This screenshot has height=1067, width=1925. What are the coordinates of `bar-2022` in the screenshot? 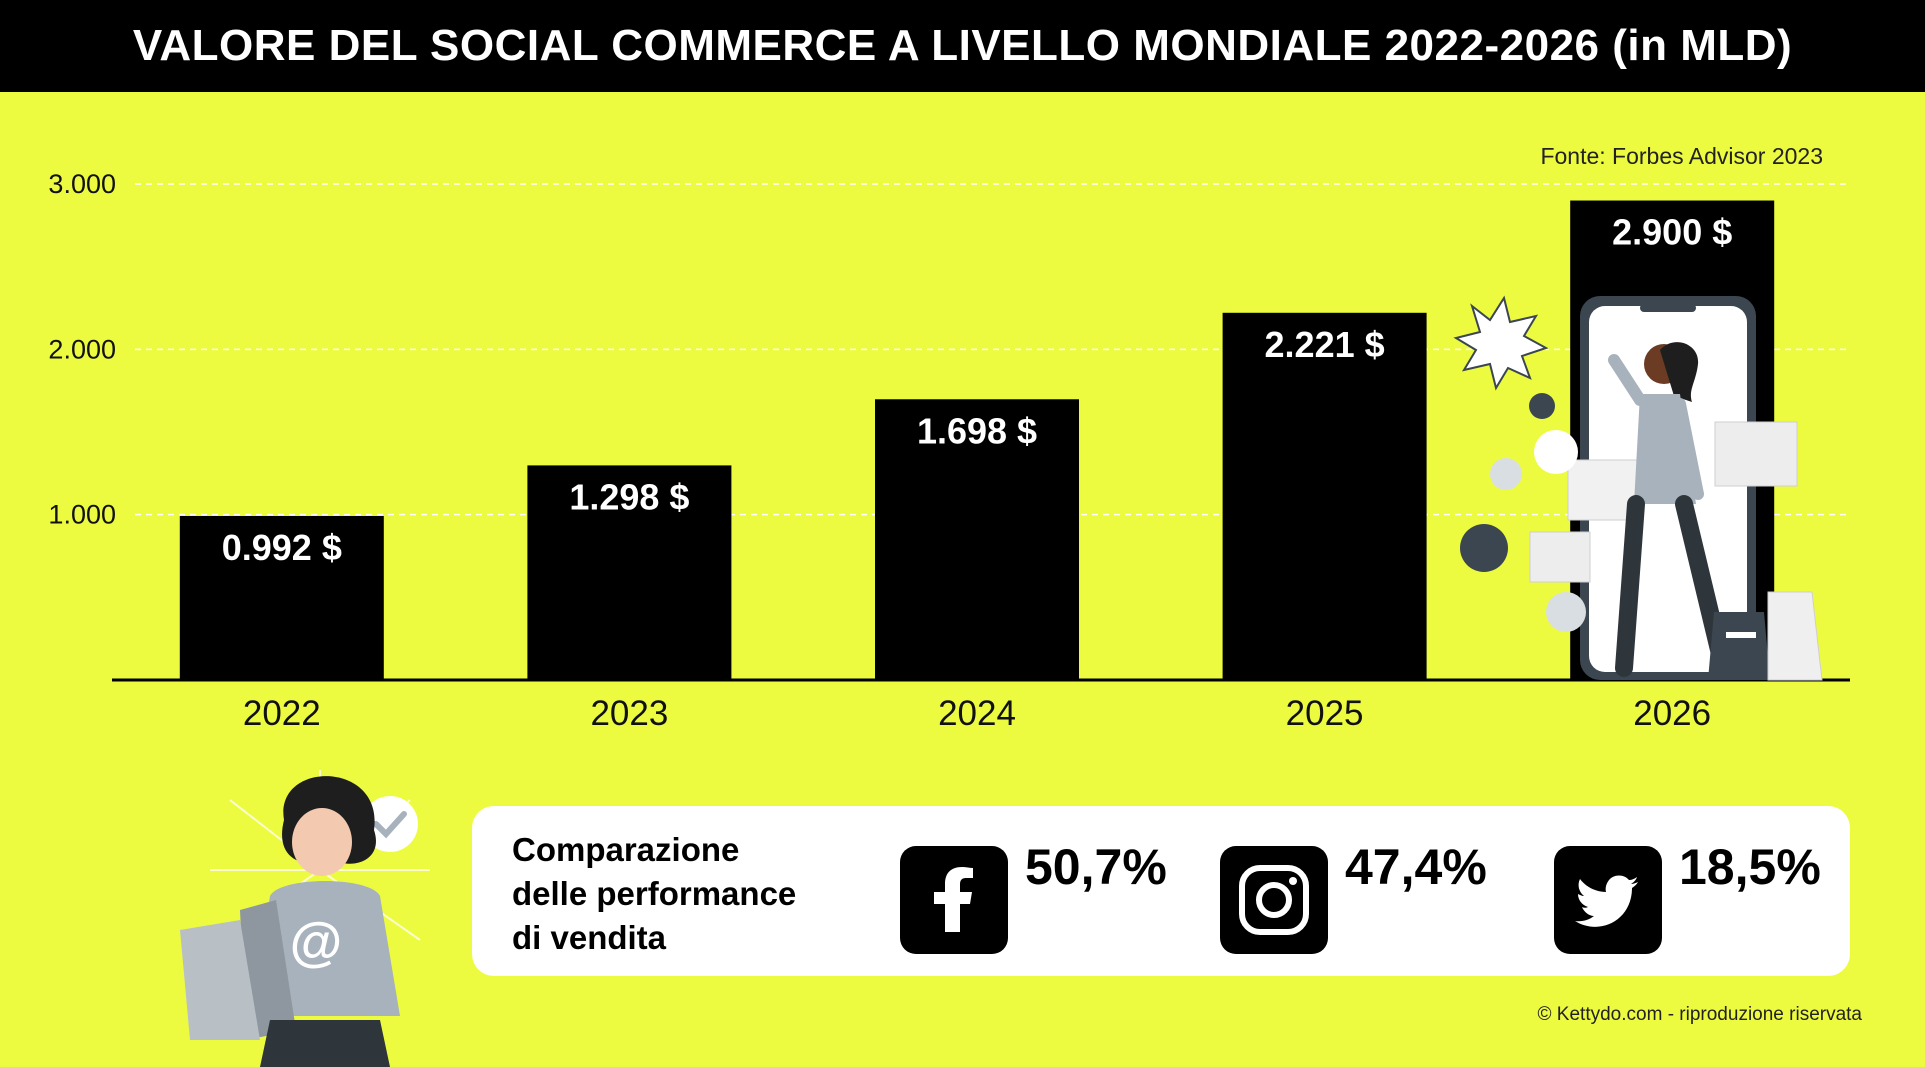 It's located at (281, 597).